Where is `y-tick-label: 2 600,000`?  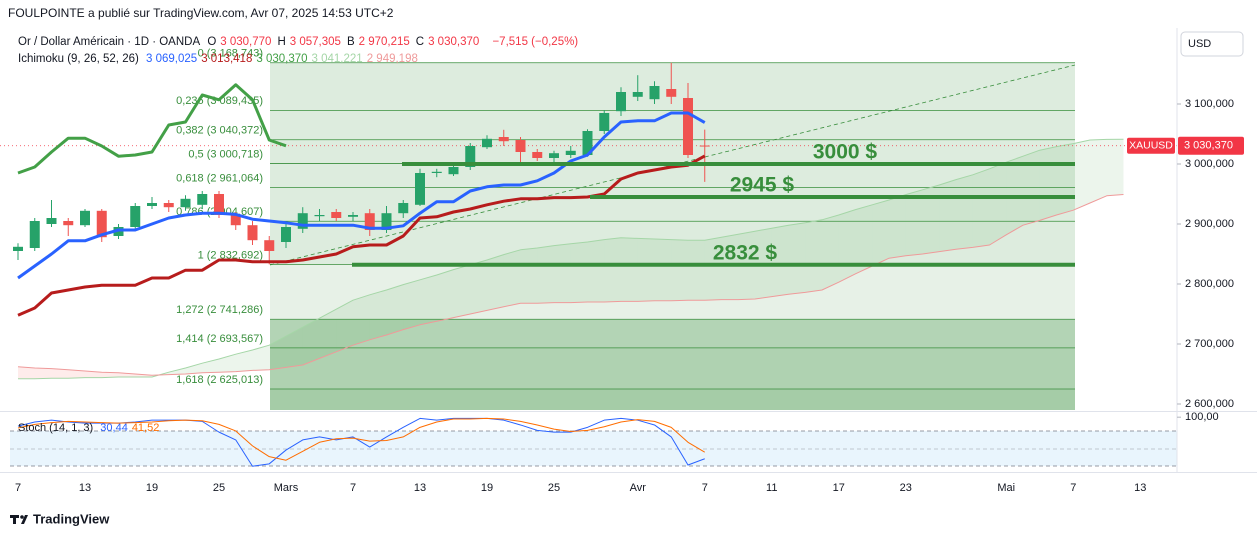 y-tick-label: 2 600,000 is located at coordinates (1209, 404).